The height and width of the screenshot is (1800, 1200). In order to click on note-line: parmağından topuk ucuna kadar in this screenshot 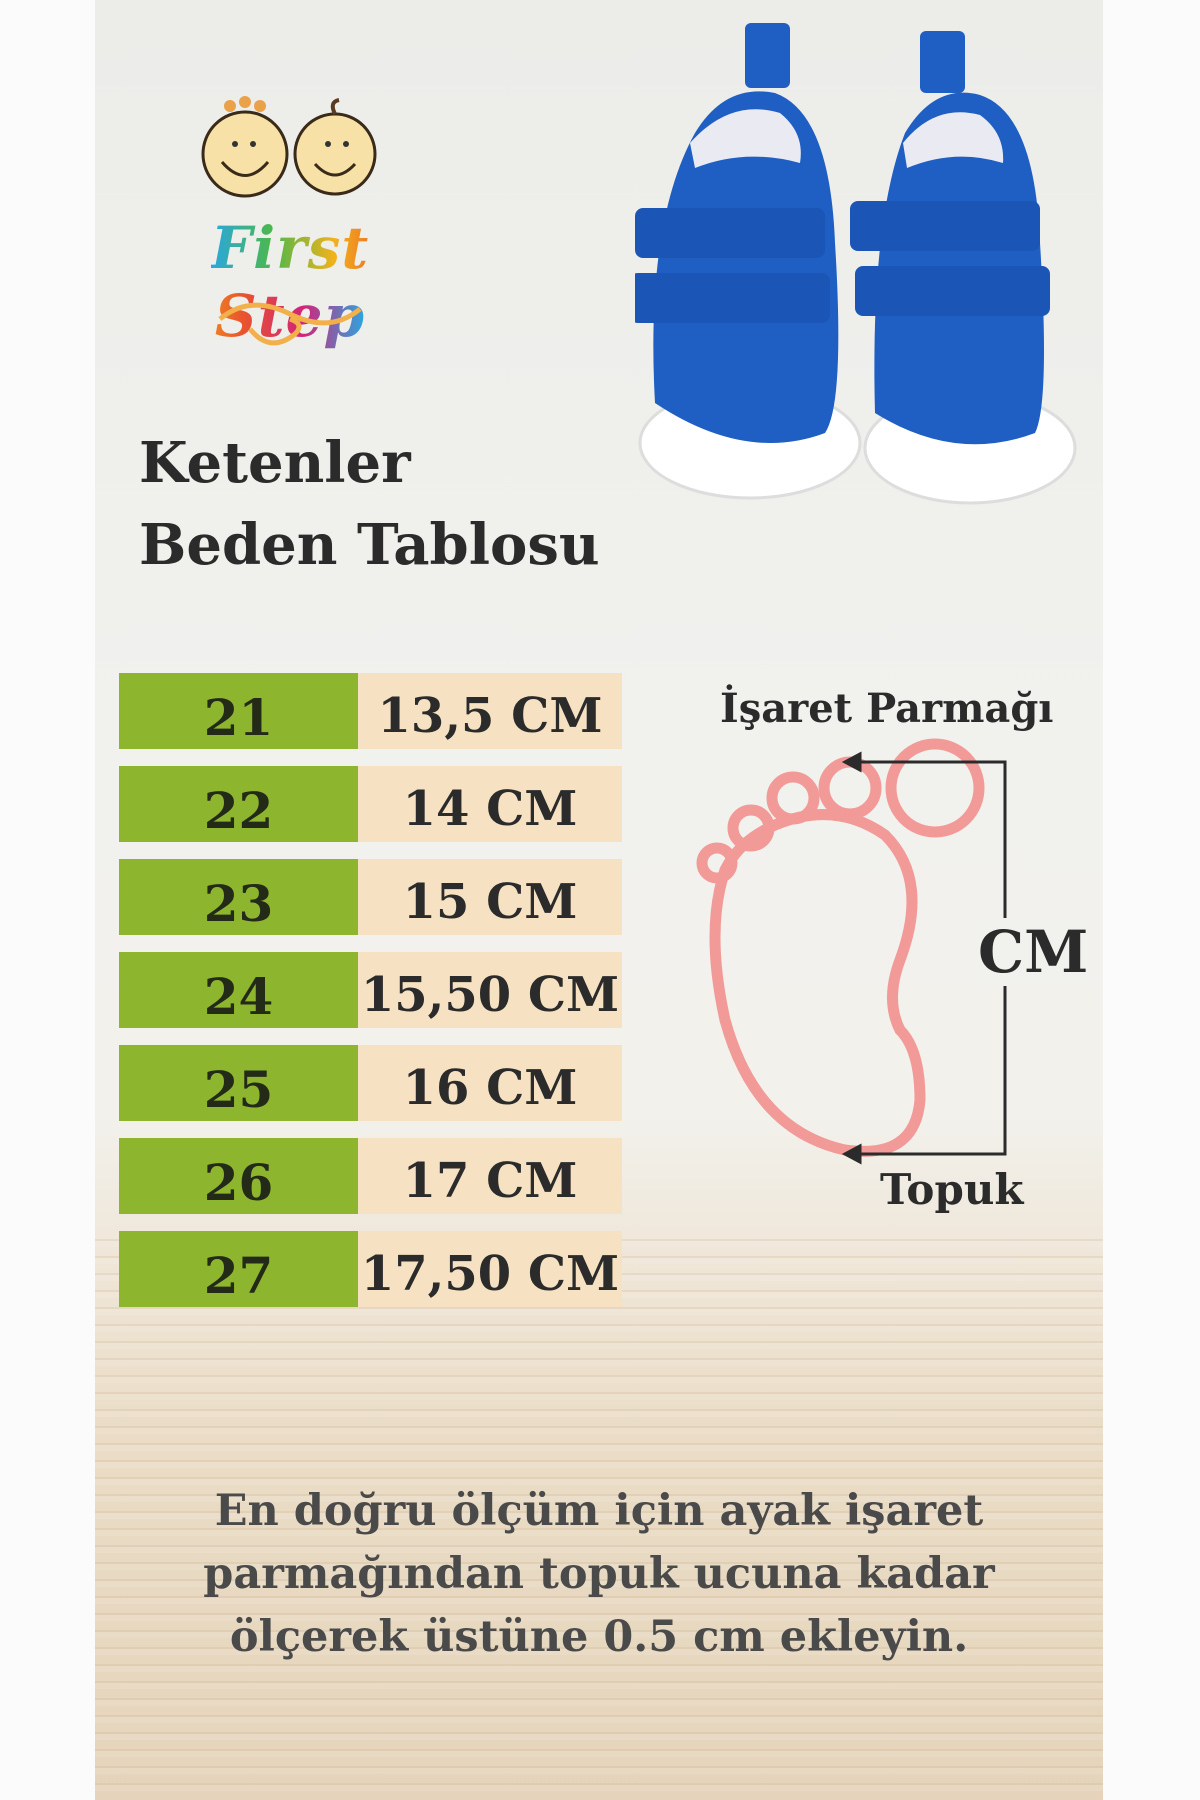, I will do `click(599, 1574)`.